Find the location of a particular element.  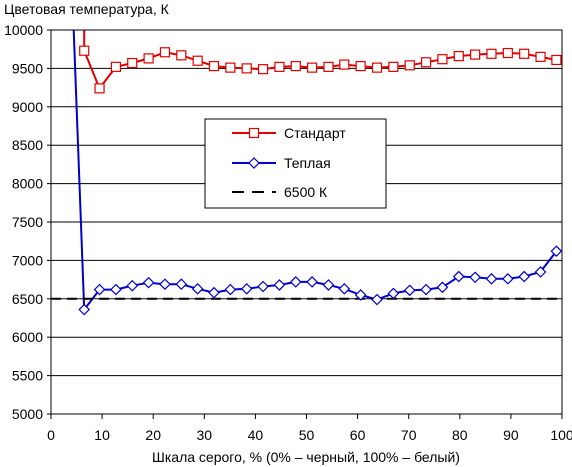

x-tick-label: 30 is located at coordinates (205, 435).